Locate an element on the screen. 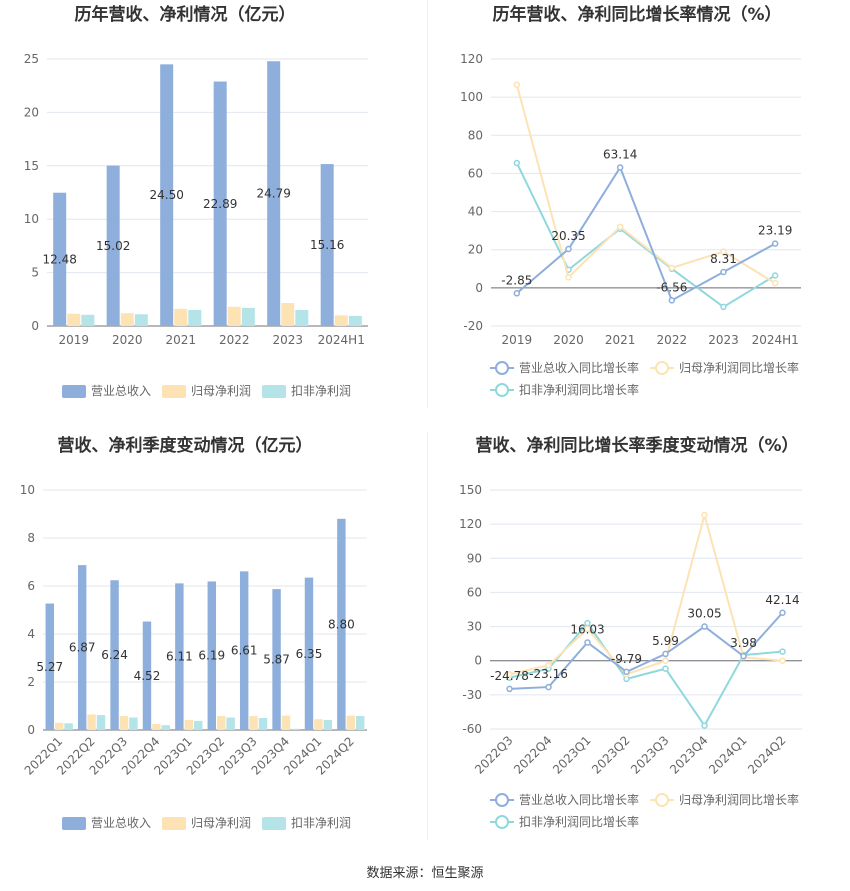  data-source: 数据来源：恒生聚源 is located at coordinates (425, 873).